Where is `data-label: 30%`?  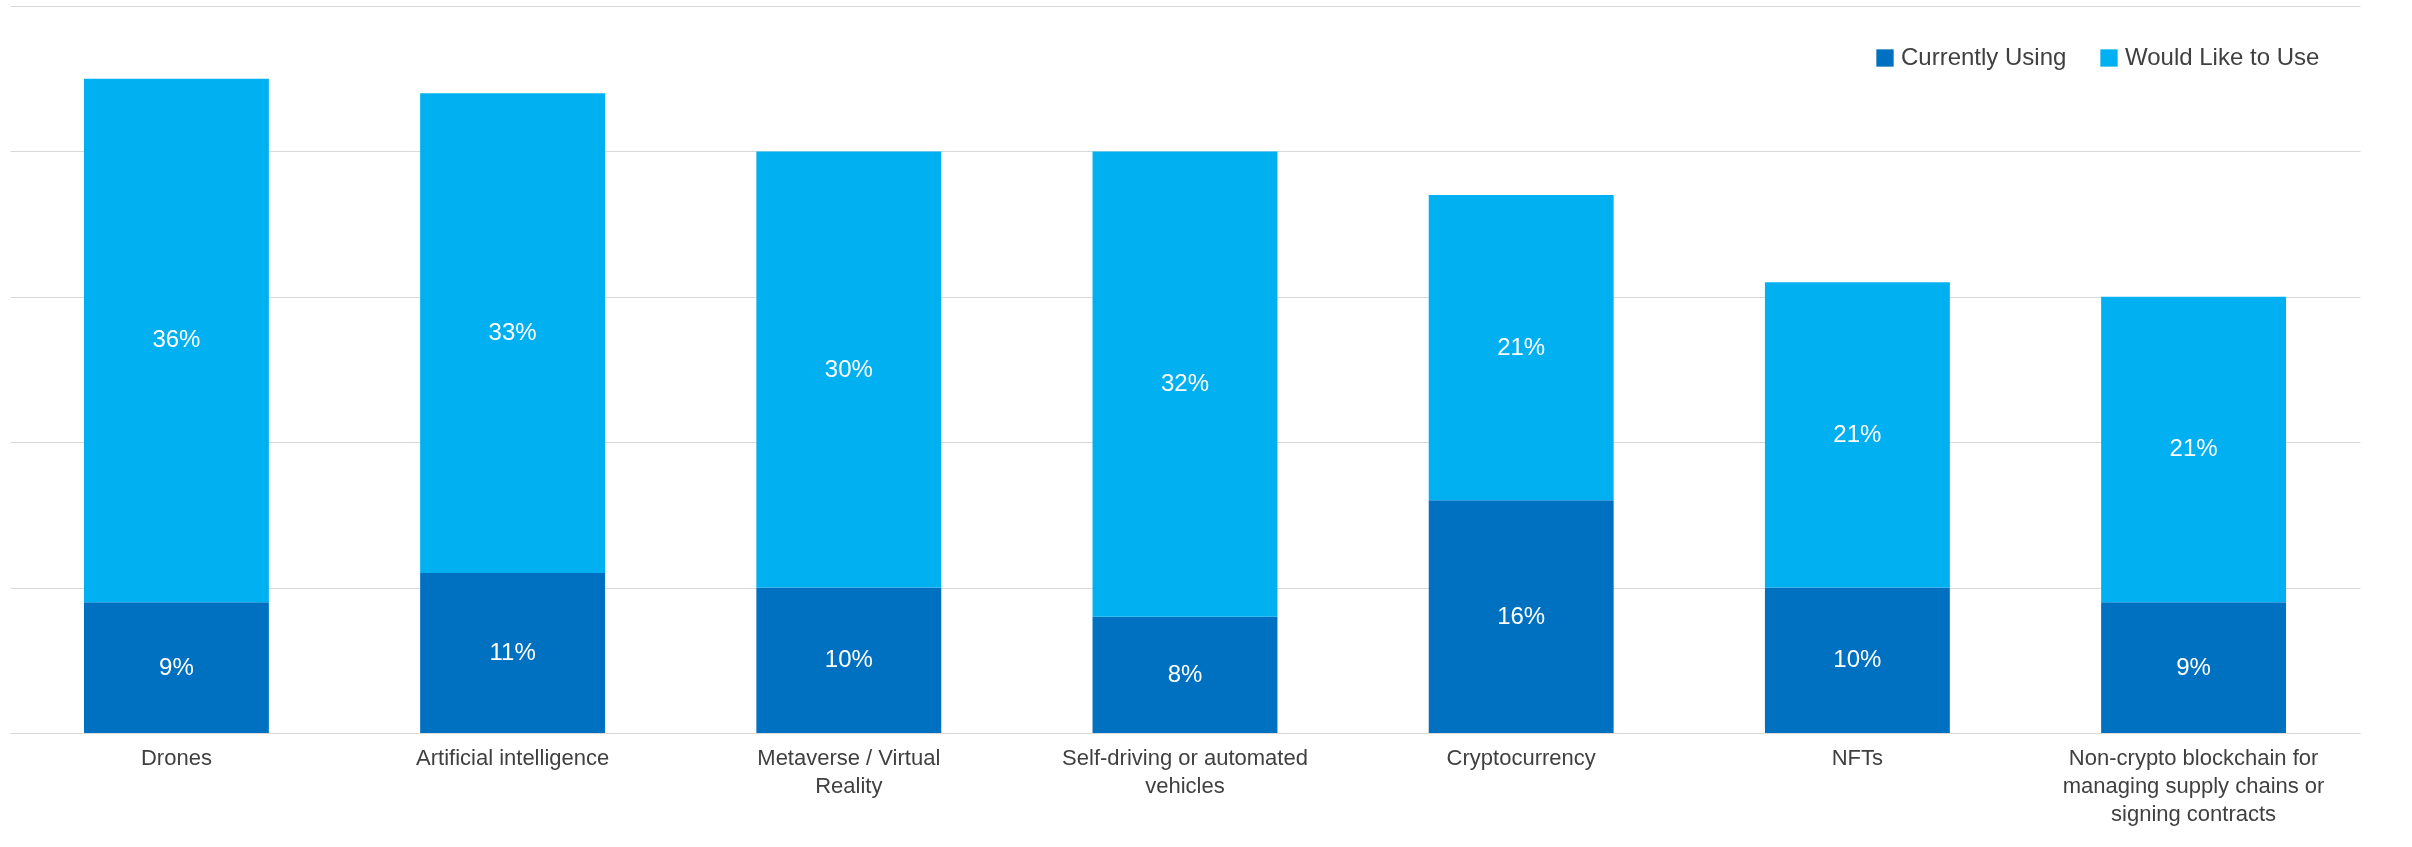 data-label: 30% is located at coordinates (848, 368).